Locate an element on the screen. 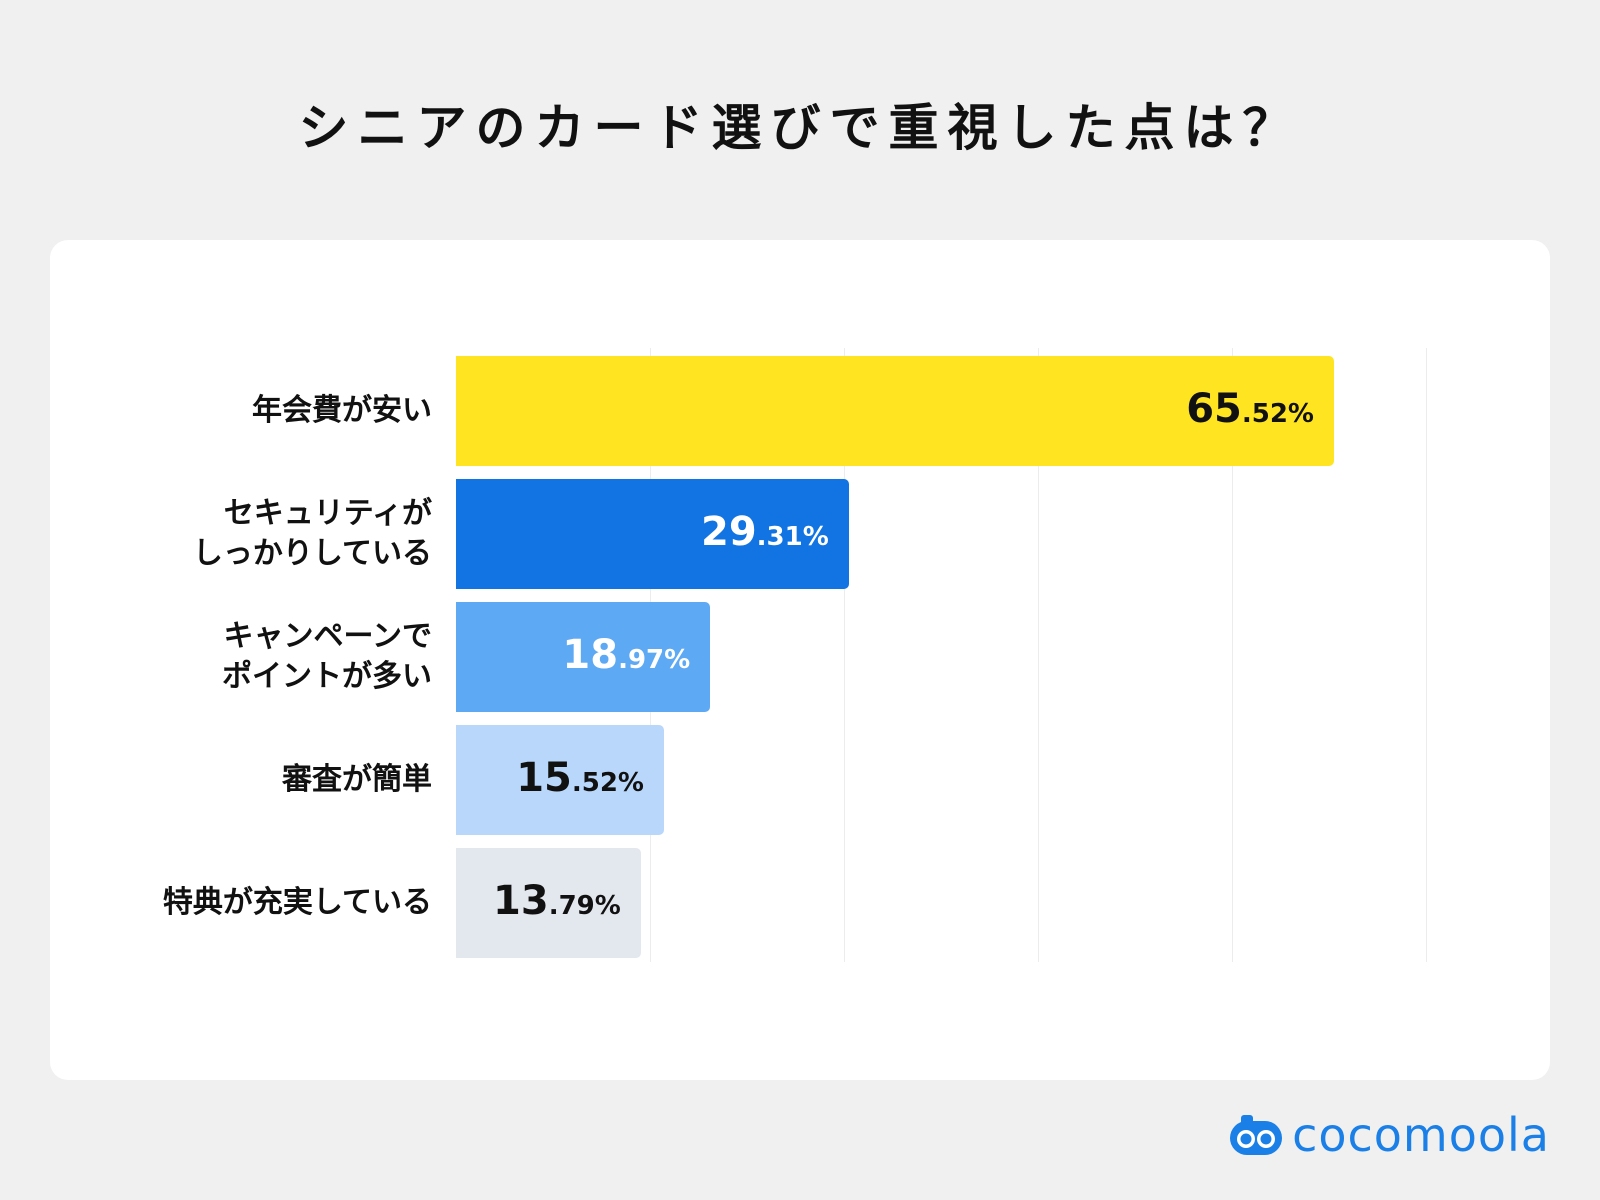  category-label: 審査が簡単 is located at coordinates (242, 780).